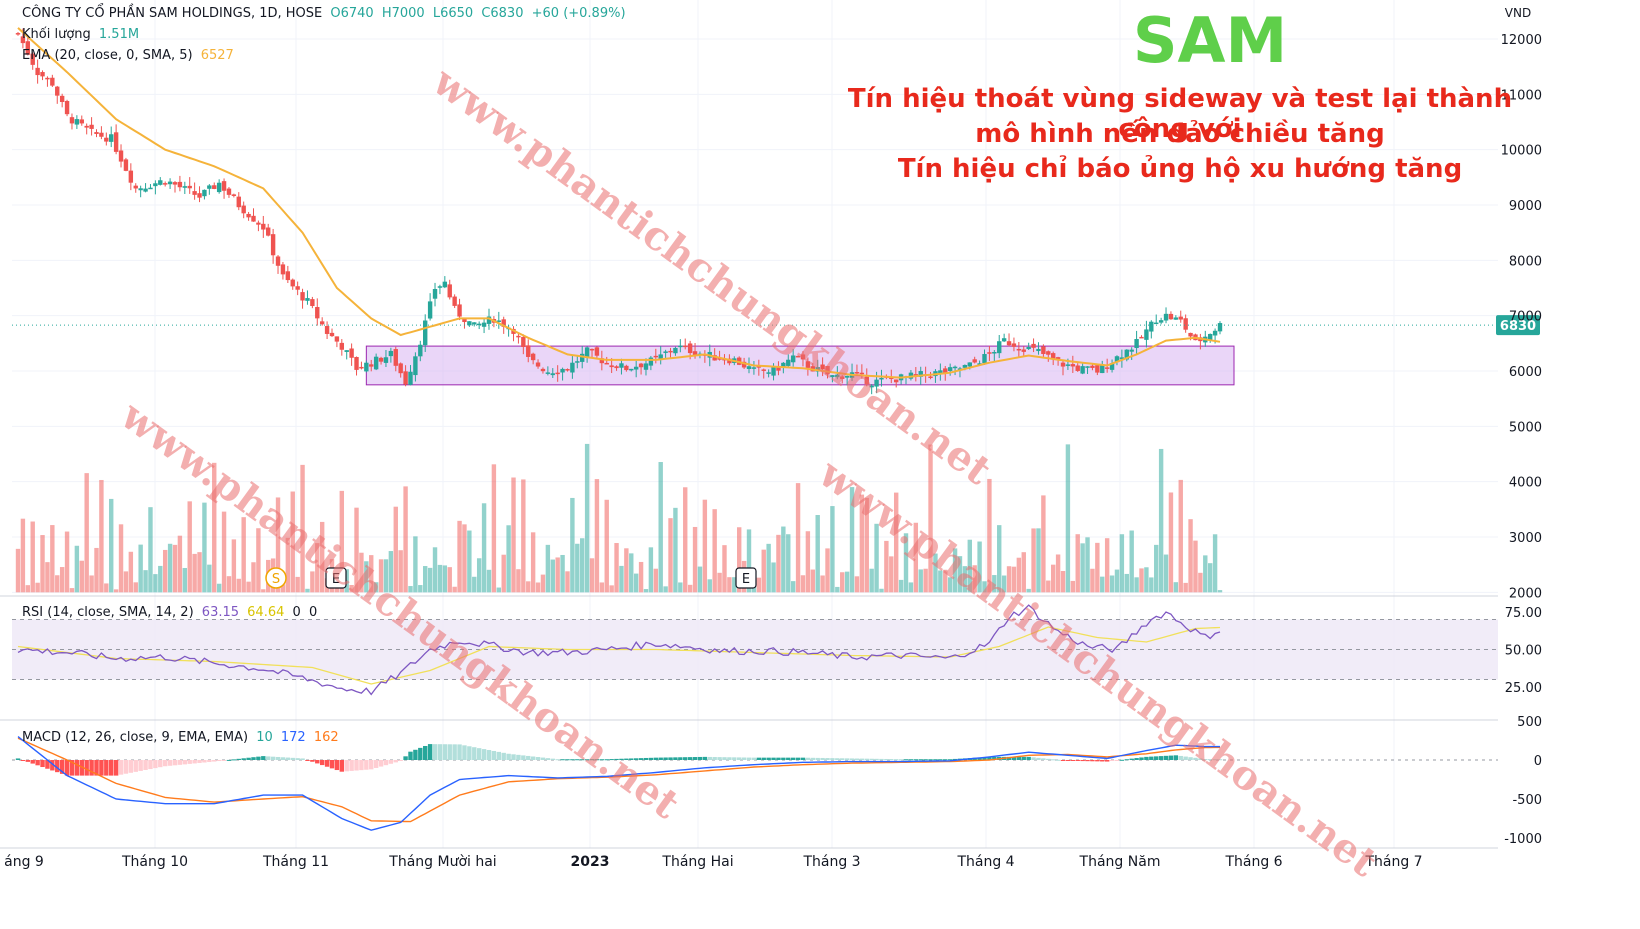 This screenshot has height=929, width=1640. I want to click on annotation-line-3: Tín hiệu chỉ báo ủng hộ xu hướng tăng, so click(1180, 169).